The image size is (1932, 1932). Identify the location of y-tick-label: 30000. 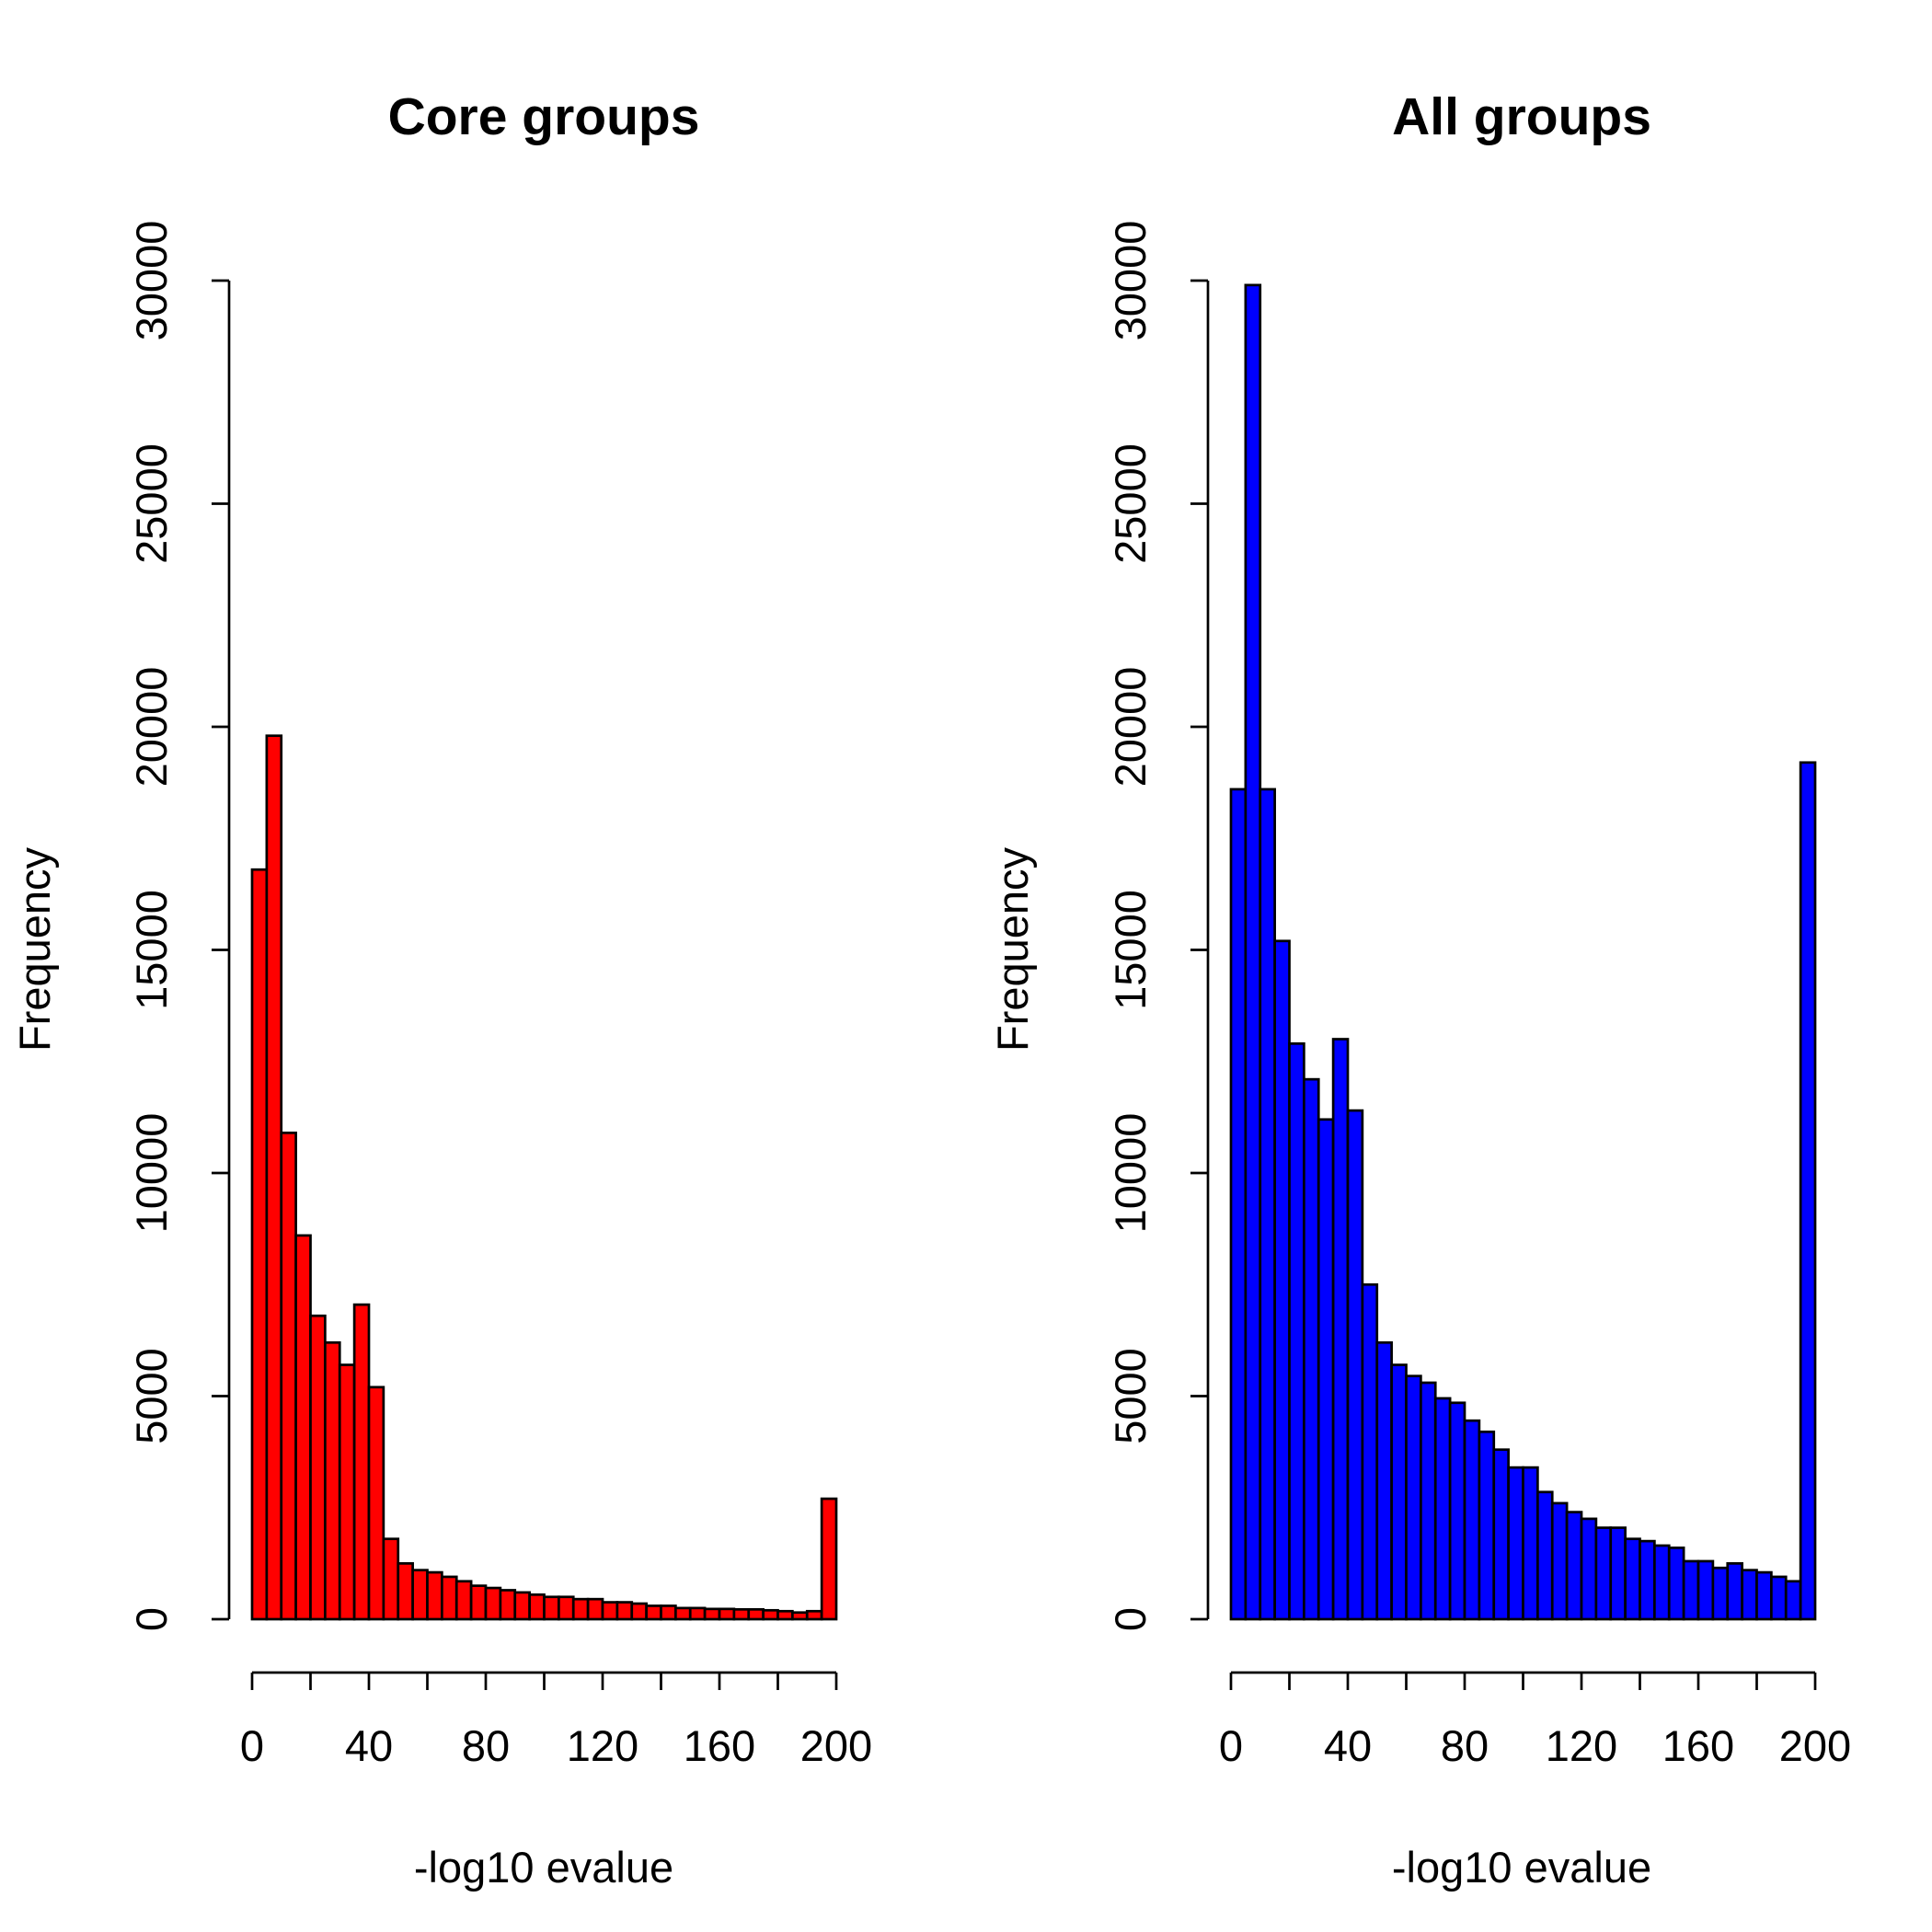
(151, 281).